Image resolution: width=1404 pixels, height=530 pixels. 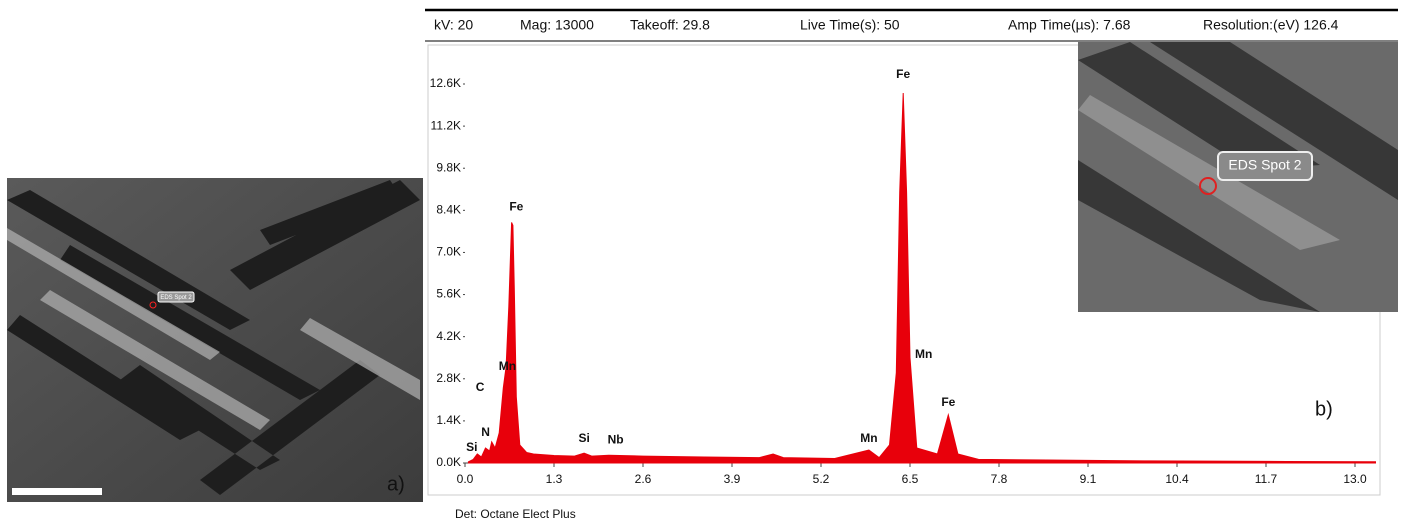 What do you see at coordinates (1088, 479) in the screenshot?
I see `x-tick-label: 9.1` at bounding box center [1088, 479].